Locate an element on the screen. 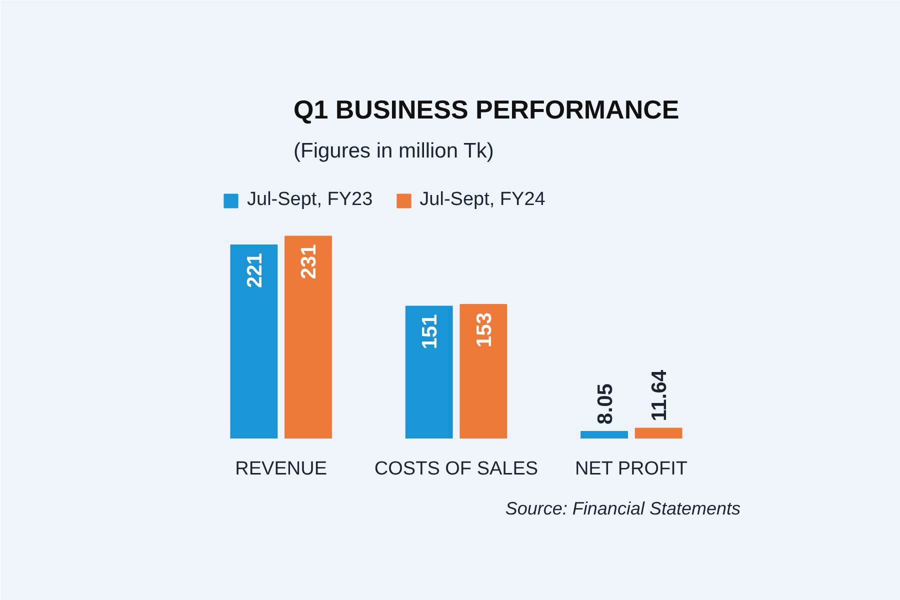 The height and width of the screenshot is (600, 900). x-tick-label: REVENUE is located at coordinates (281, 469).